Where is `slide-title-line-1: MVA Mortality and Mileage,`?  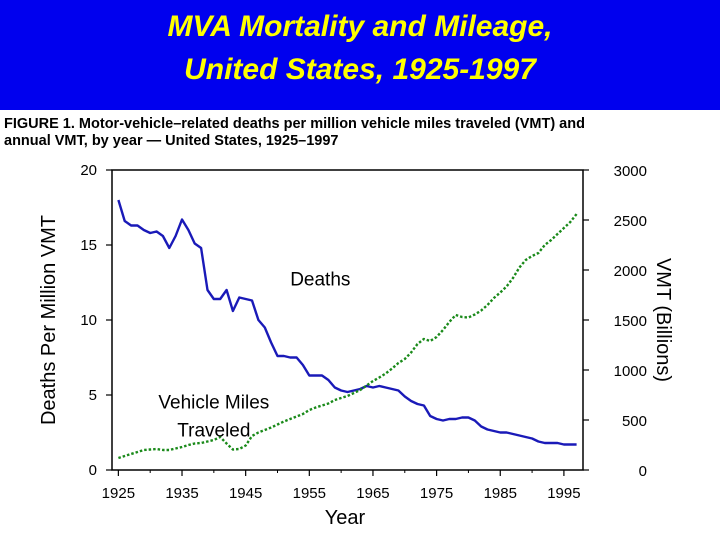
slide-title-line-1: MVA Mortality and Mileage, is located at coordinates (360, 26).